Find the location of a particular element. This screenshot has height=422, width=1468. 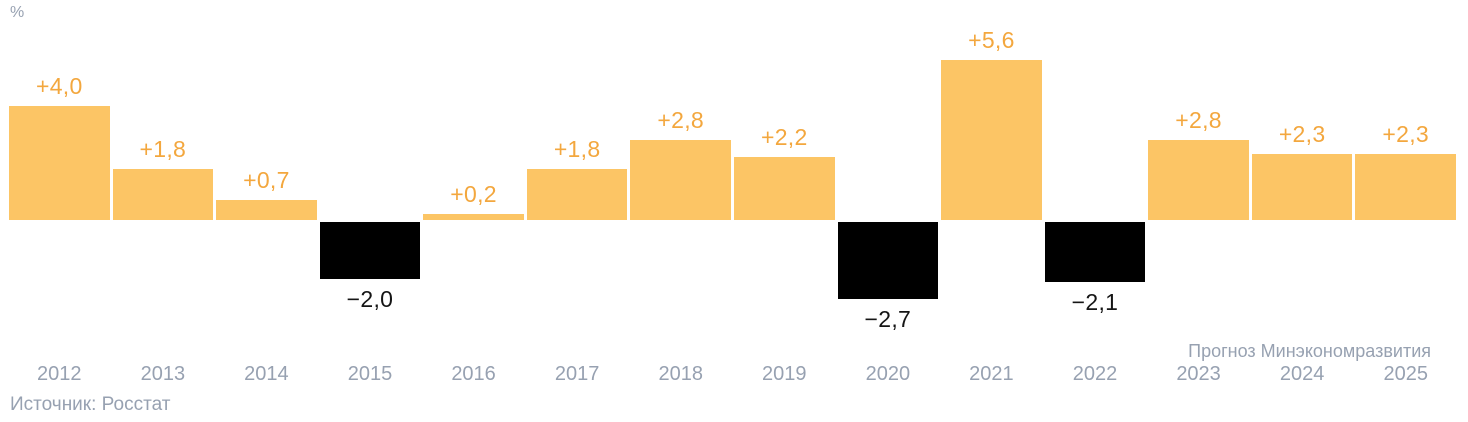

bar-2018 is located at coordinates (680, 179).